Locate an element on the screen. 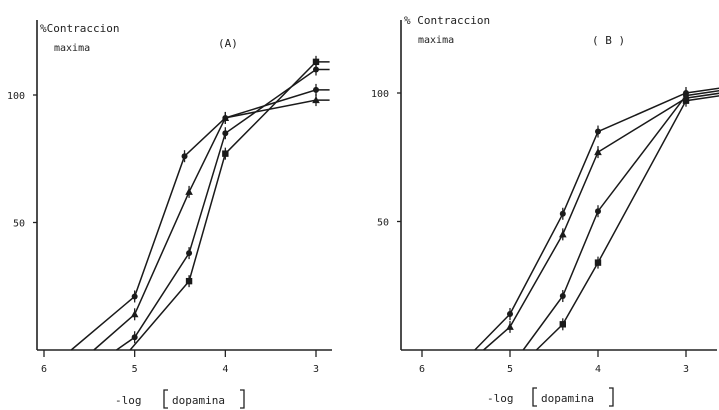  panel-a-x-tick-label: 4 is located at coordinates (225, 369).